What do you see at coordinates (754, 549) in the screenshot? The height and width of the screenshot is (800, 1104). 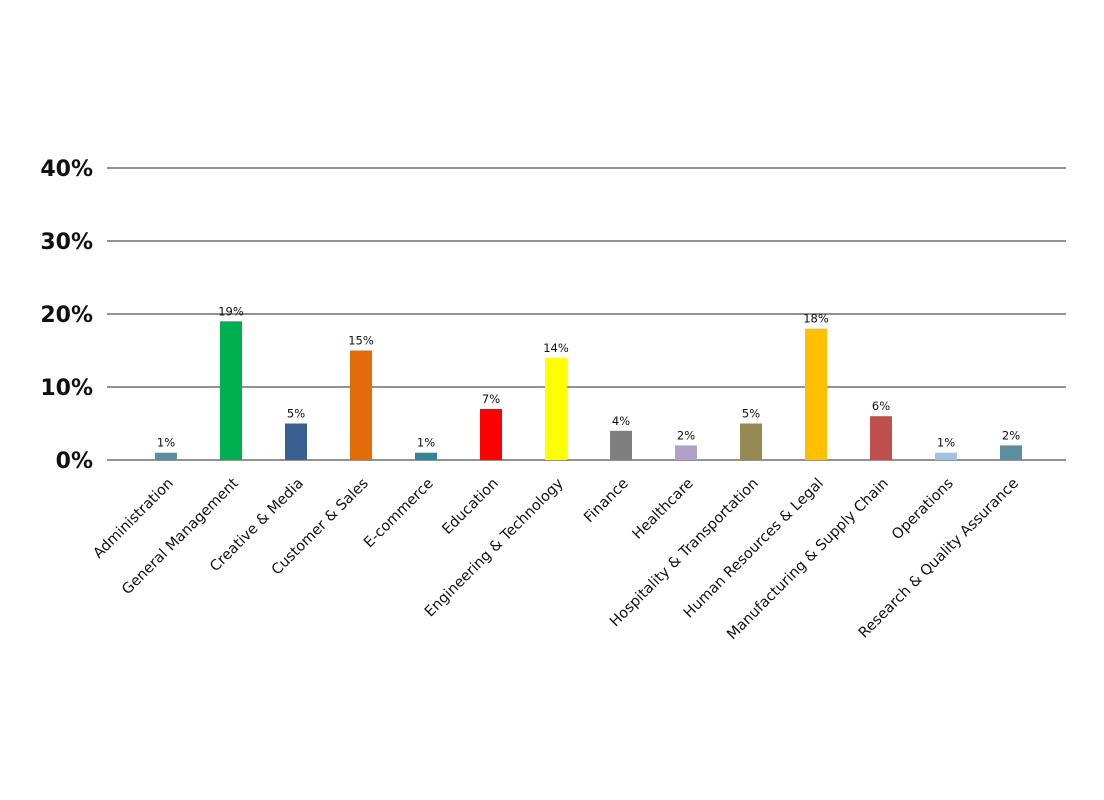 I see `x-tick-label: Human Resources & Legal` at bounding box center [754, 549].